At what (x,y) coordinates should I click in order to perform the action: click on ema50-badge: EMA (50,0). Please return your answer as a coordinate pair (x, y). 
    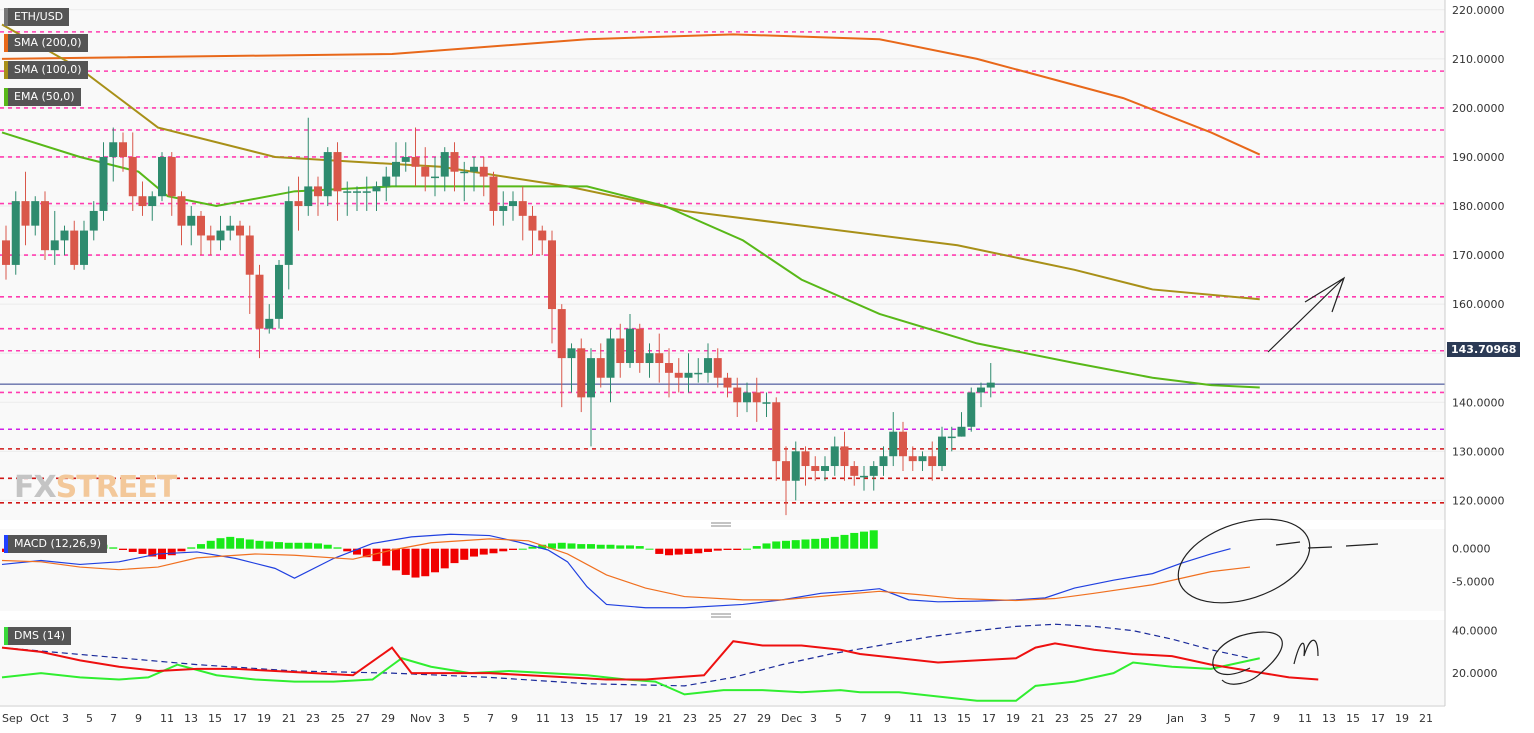
    Looking at the image, I should click on (42, 97).